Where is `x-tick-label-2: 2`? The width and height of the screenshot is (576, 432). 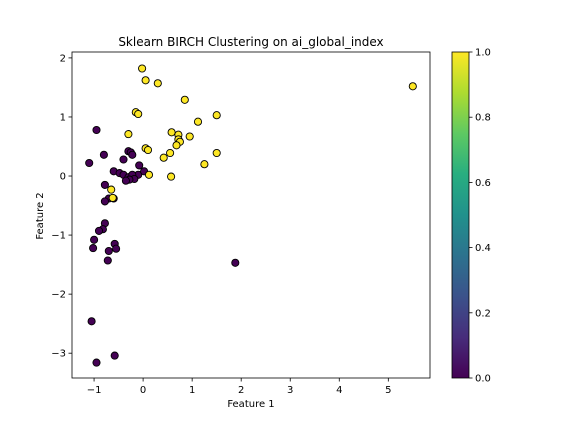
x-tick-label-2: 2 is located at coordinates (241, 390).